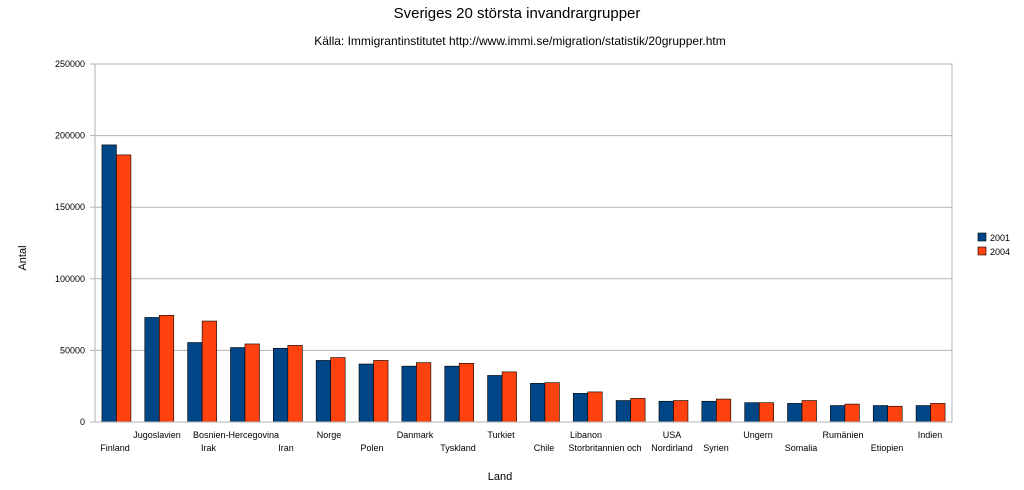  What do you see at coordinates (672, 435) in the screenshot?
I see `x-tick-label: USA` at bounding box center [672, 435].